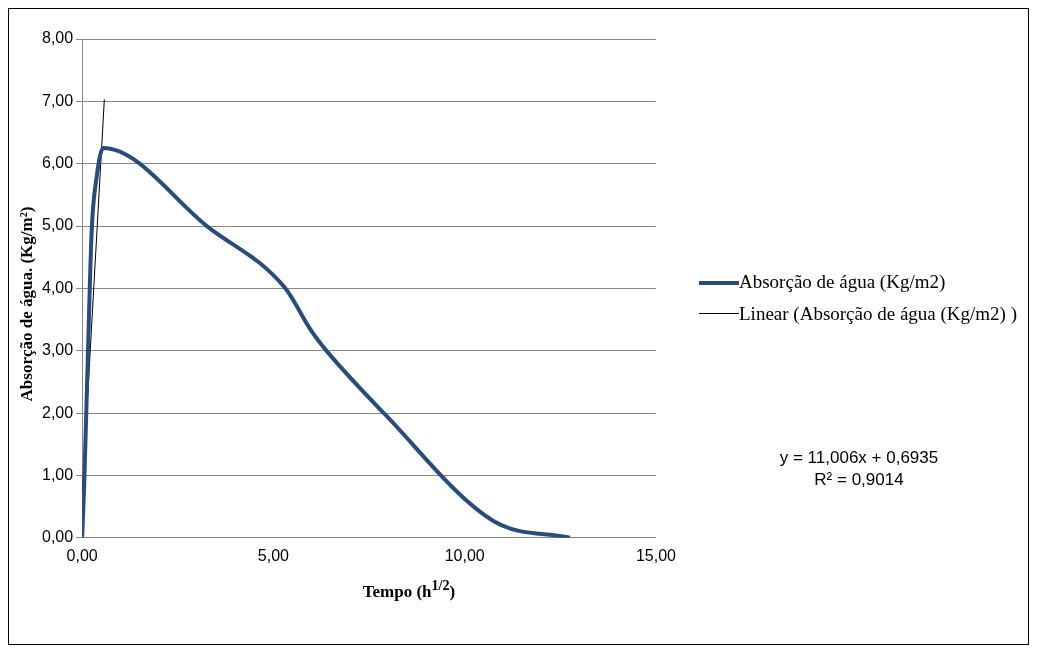 This screenshot has height=653, width=1037. What do you see at coordinates (273, 555) in the screenshot?
I see `x-tick-label: 5,00` at bounding box center [273, 555].